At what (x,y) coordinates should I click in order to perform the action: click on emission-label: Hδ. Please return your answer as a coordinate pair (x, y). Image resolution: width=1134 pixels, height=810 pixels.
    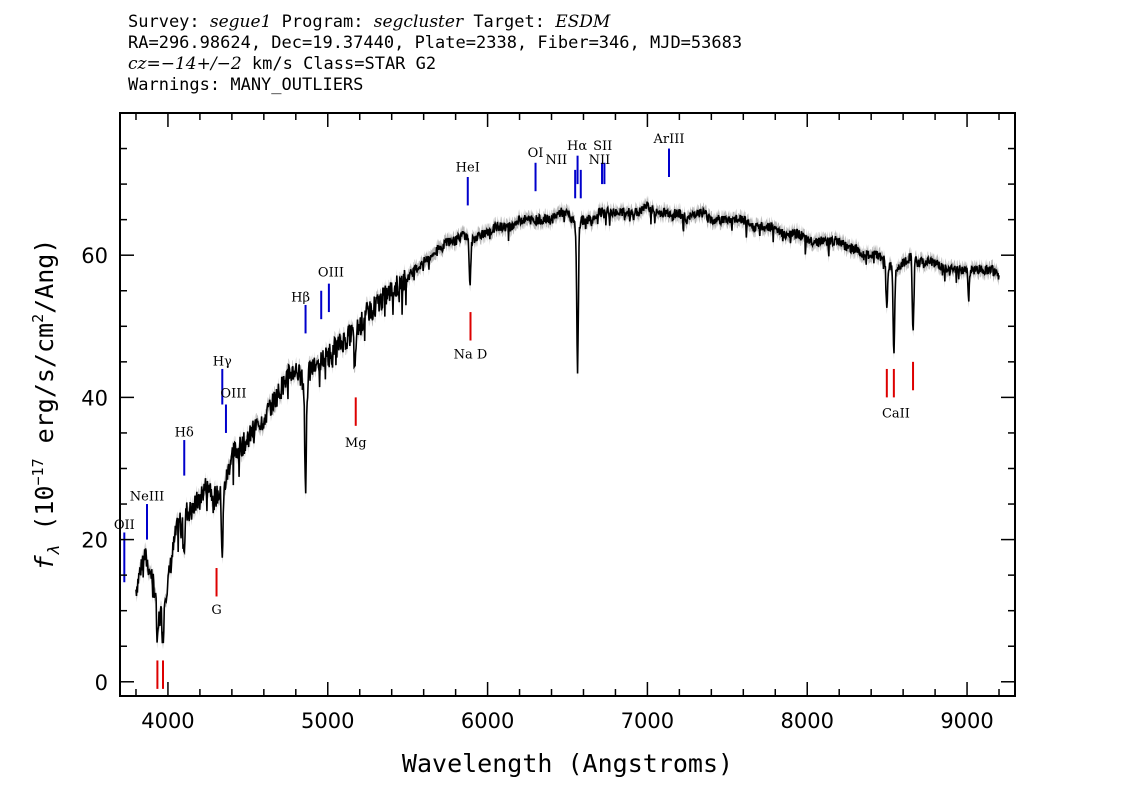
    Looking at the image, I should click on (184, 432).